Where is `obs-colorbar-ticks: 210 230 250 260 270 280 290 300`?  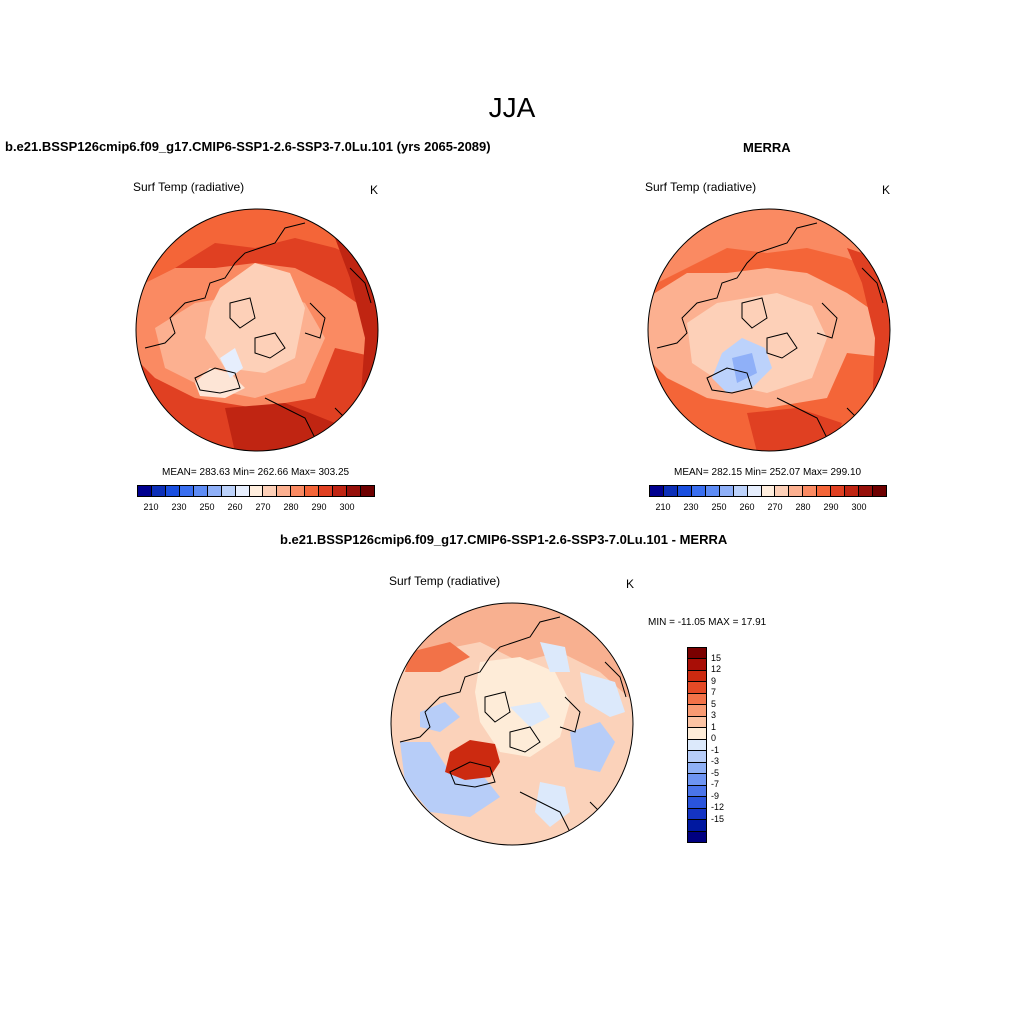
obs-colorbar-ticks: 210 230 250 260 270 280 290 300 is located at coordinates (768, 508).